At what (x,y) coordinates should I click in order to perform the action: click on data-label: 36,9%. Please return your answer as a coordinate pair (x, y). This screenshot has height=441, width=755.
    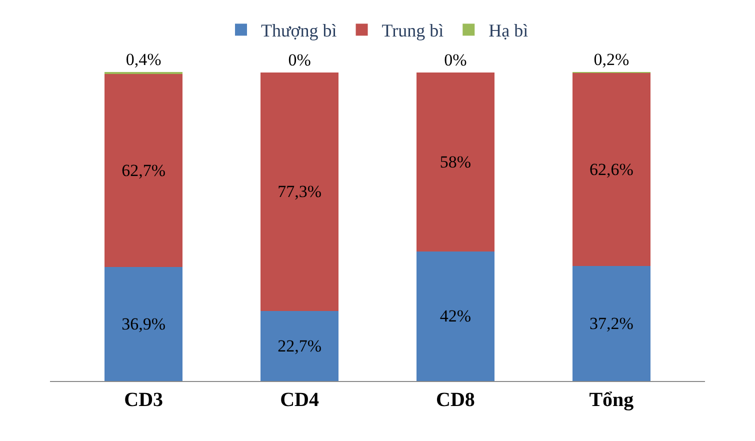
    Looking at the image, I should click on (144, 324).